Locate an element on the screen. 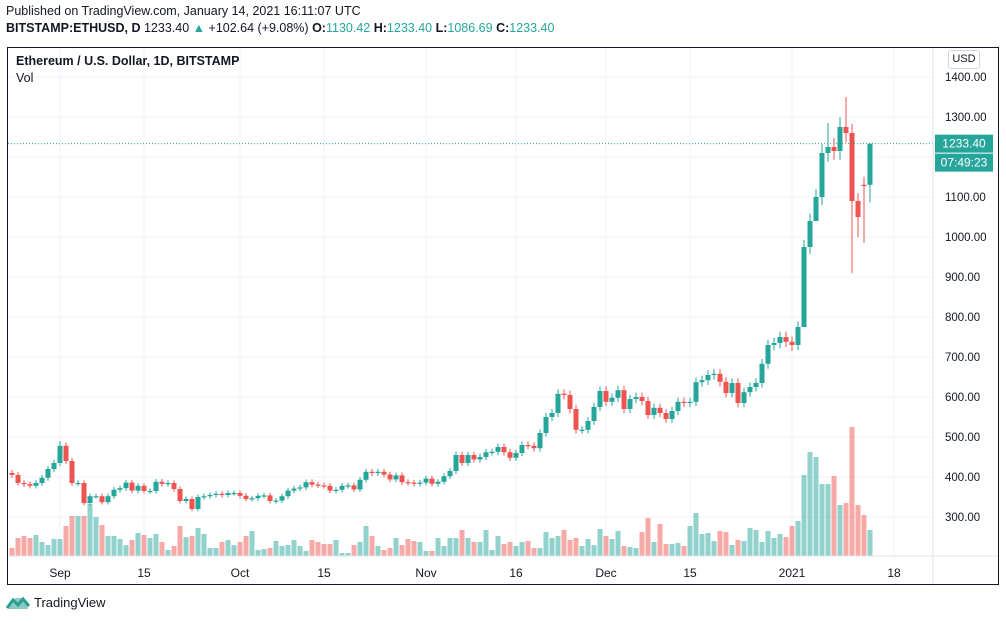 The width and height of the screenshot is (1006, 622). price-tick-label: 600.00 is located at coordinates (962, 398).